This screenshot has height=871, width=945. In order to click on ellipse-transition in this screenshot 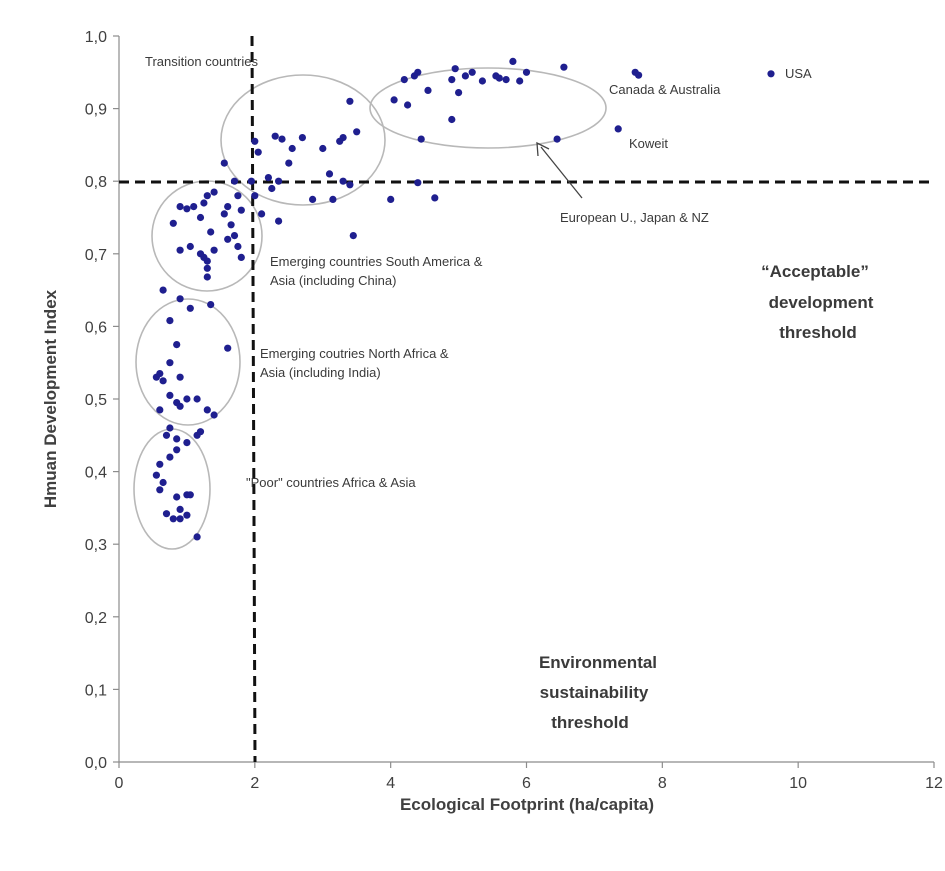, I will do `click(303, 140)`.